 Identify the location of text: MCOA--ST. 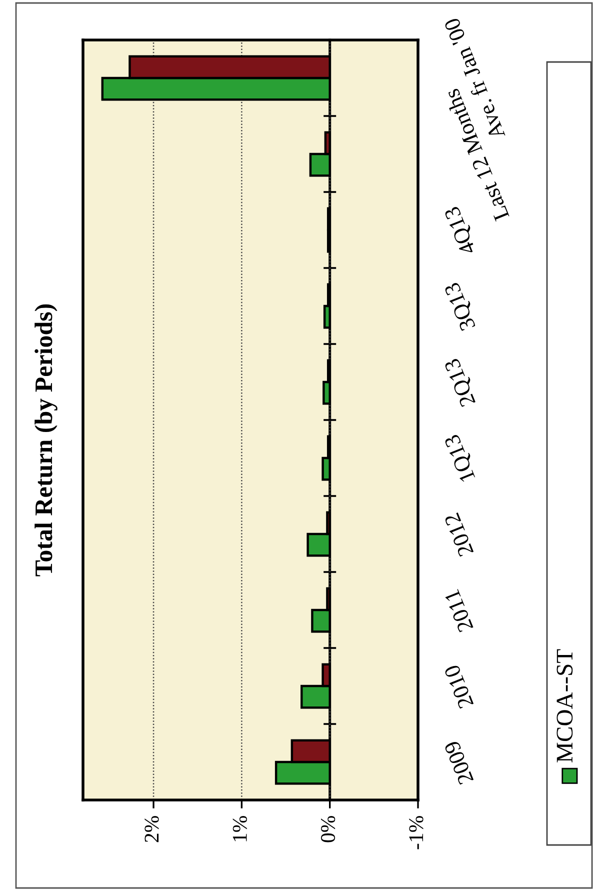
(564, 705).